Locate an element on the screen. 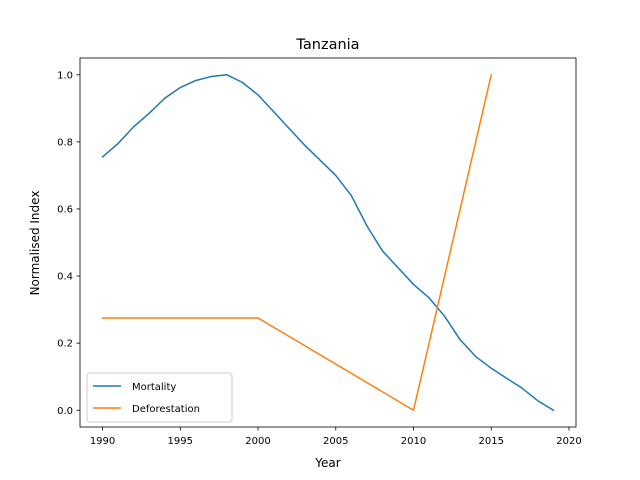 The image size is (640, 480). x-axis-label: Year is located at coordinates (327, 463).